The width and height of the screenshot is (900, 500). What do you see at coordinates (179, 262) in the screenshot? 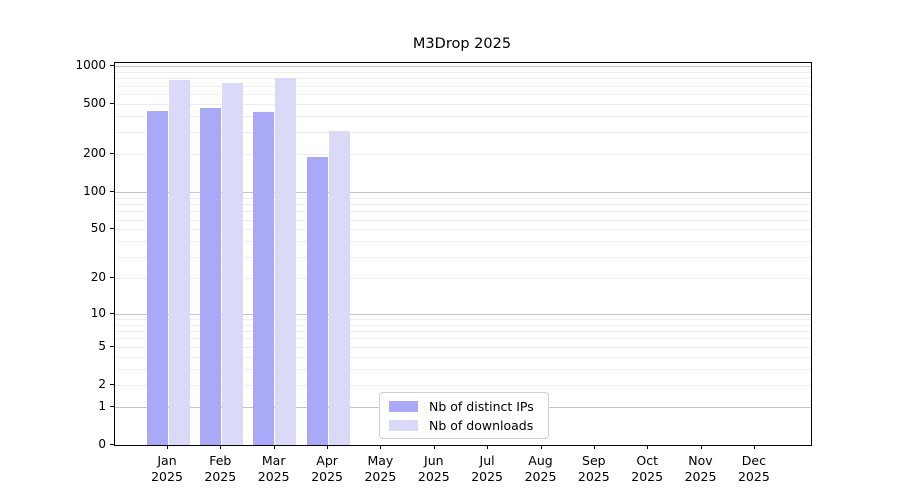
I see `bar-downloads-jan` at bounding box center [179, 262].